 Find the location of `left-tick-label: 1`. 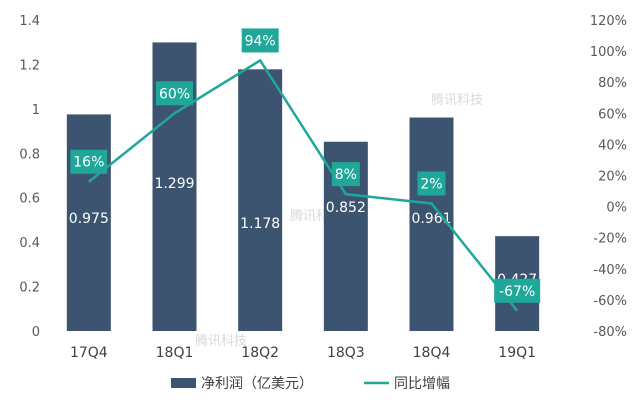

left-tick-label: 1 is located at coordinates (36, 110).